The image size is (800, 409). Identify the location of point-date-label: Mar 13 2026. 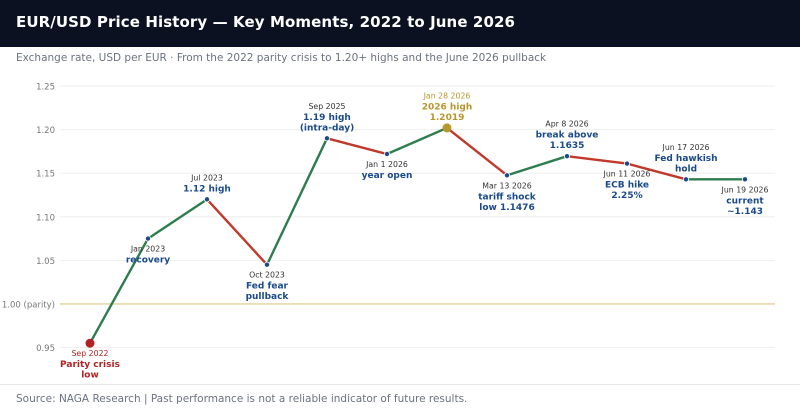
(506, 185).